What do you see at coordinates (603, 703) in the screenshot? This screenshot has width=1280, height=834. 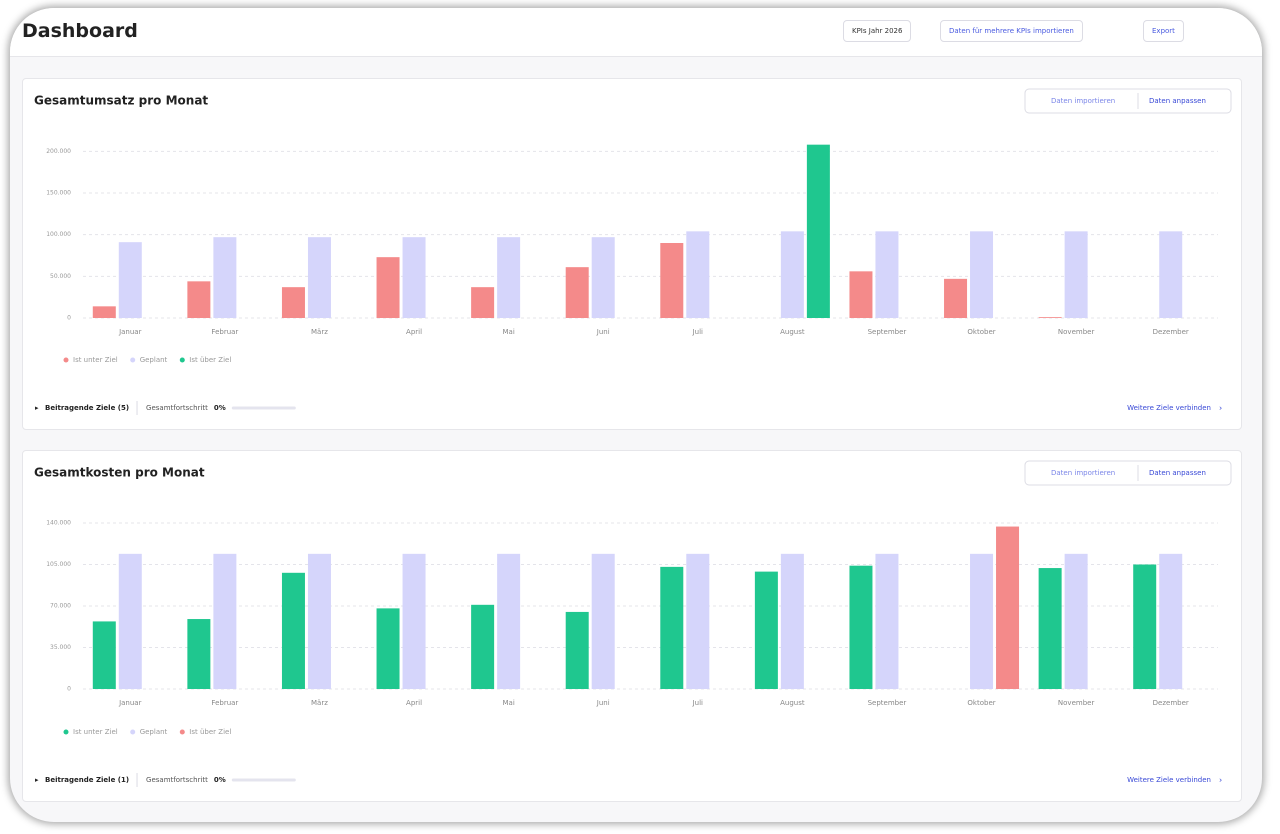 I see `x-tick-label: Juni` at bounding box center [603, 703].